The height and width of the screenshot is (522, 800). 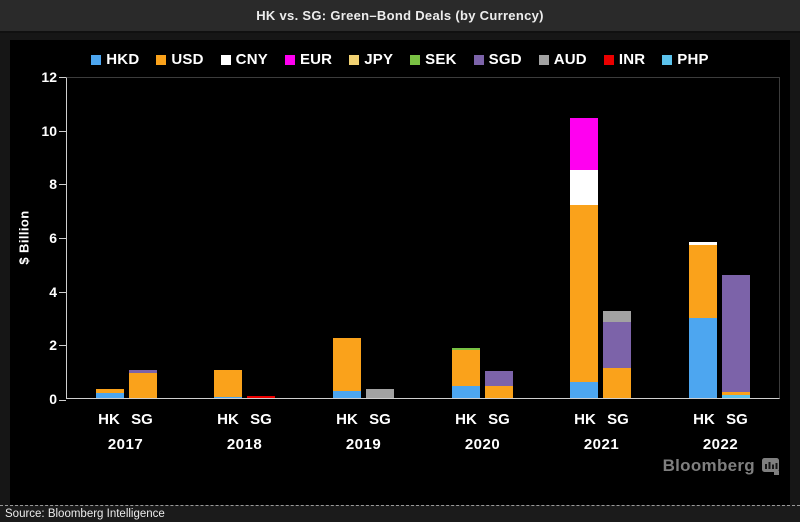 I want to click on y-tick-label-8: 8, so click(x=53, y=184).